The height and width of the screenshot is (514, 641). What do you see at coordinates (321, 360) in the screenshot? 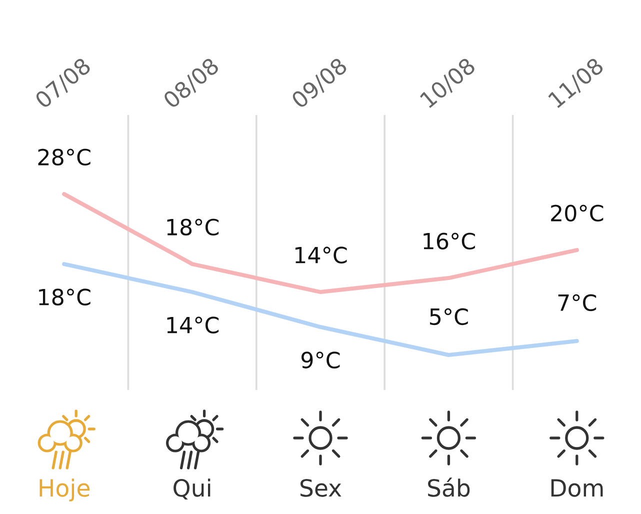
I see `data-label: 9°C` at bounding box center [321, 360].